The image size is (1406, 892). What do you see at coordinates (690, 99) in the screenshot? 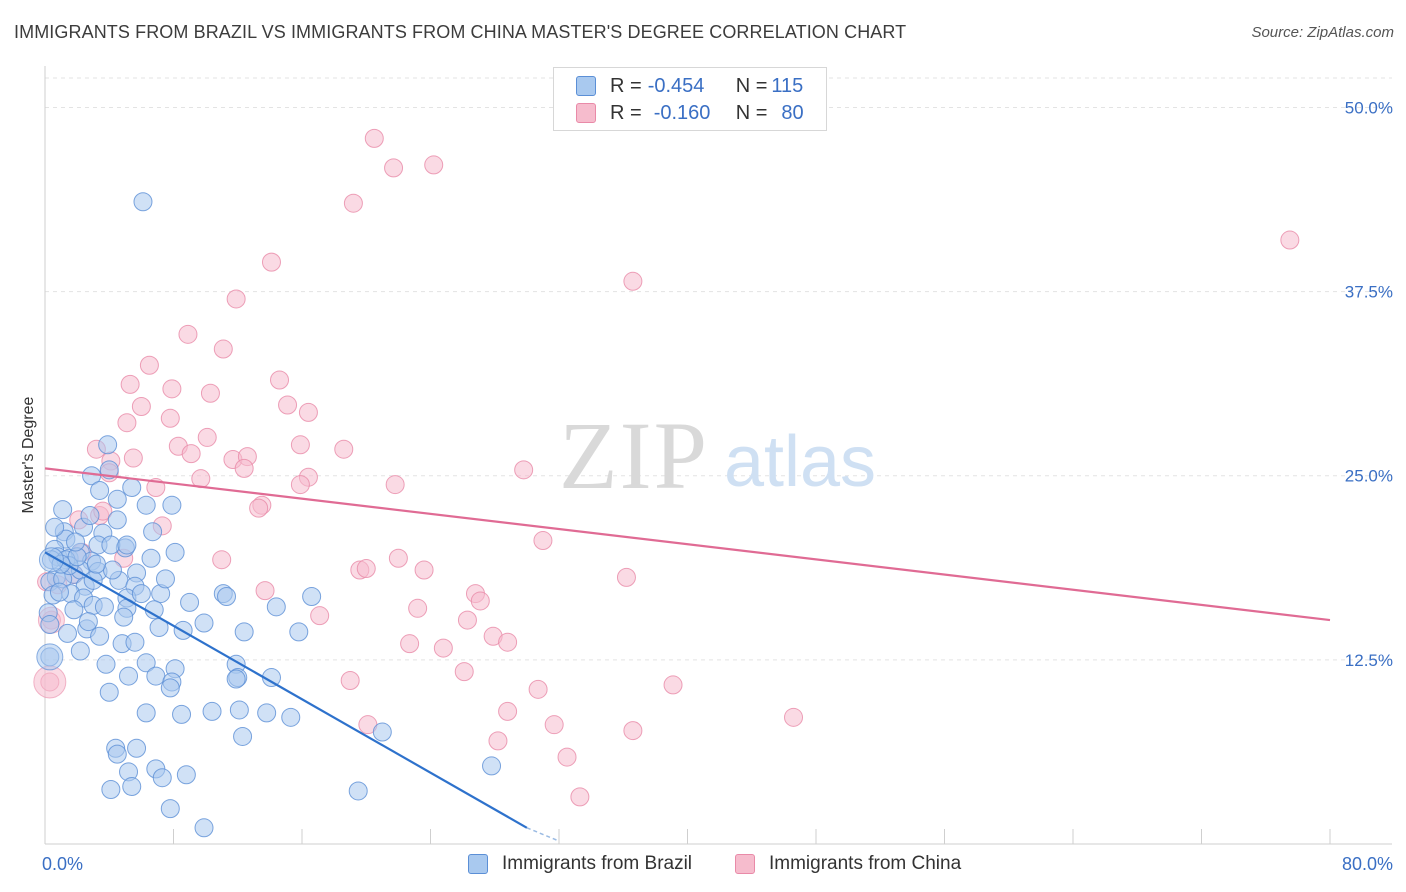
I see `correlation-legend: R = -0.454 N = 115 R = -0.160 N = 80` at bounding box center [690, 99].